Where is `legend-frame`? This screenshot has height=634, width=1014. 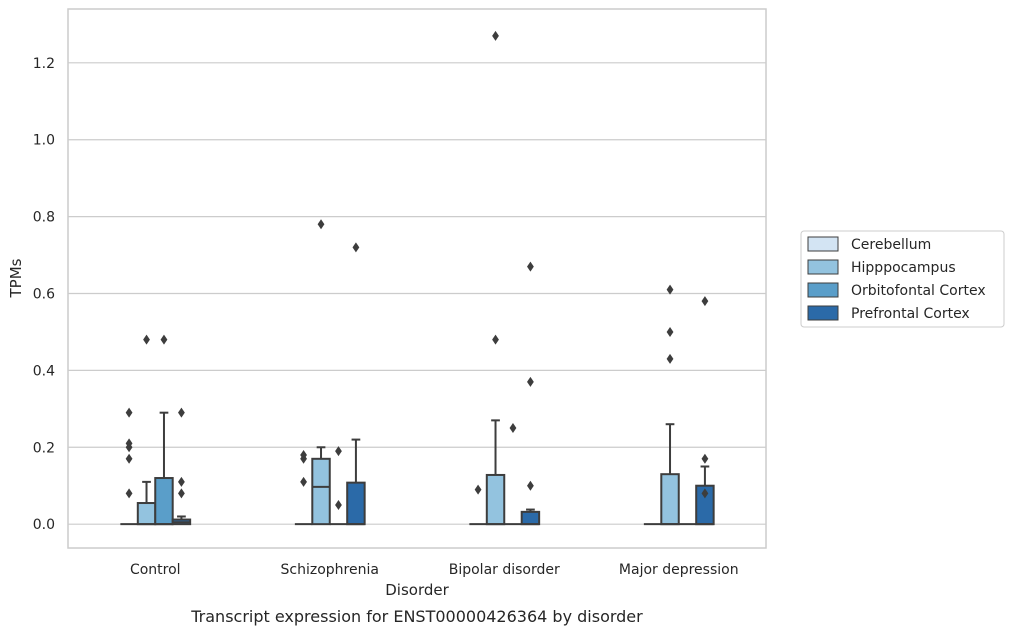 legend-frame is located at coordinates (902, 279).